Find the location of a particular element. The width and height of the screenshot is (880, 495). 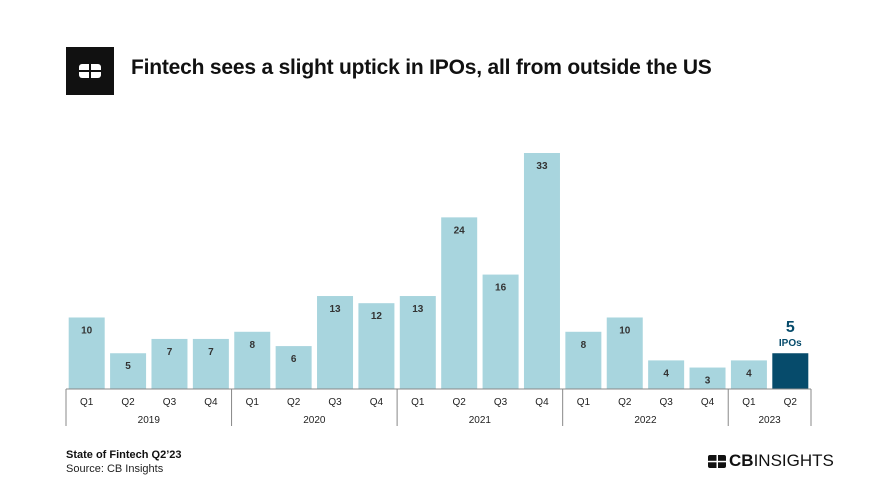

brand-bold: CB is located at coordinates (741, 460).